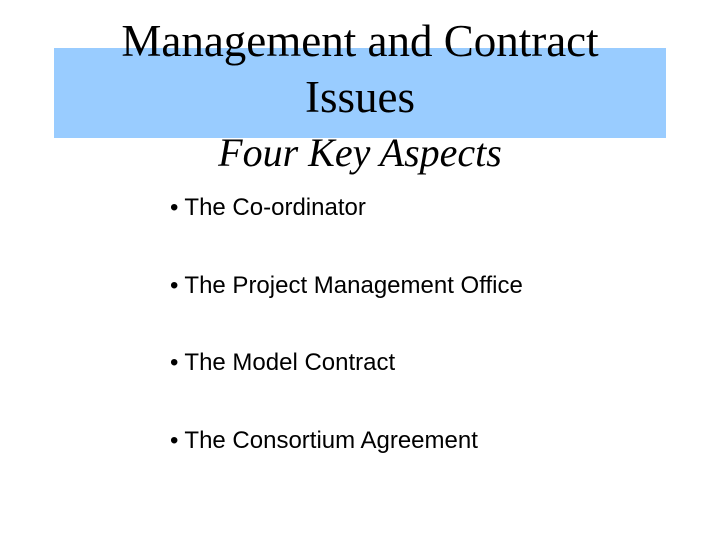 The width and height of the screenshot is (720, 540). Describe the element at coordinates (353, 285) in the screenshot. I see `bullet-text: The Project Management Office` at that location.